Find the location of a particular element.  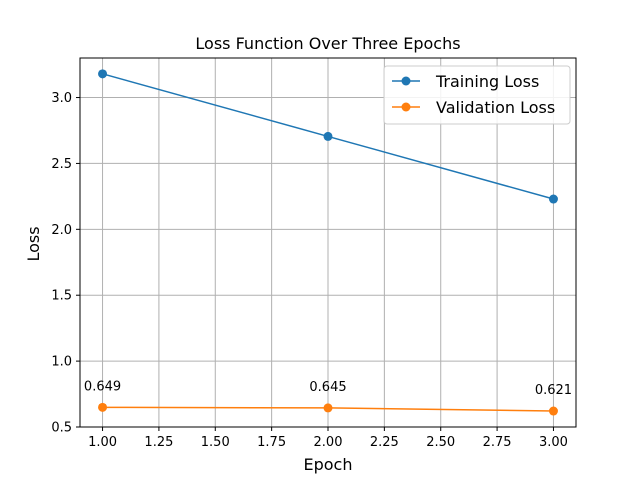

y-tick-label: 3.0 is located at coordinates (61, 98).